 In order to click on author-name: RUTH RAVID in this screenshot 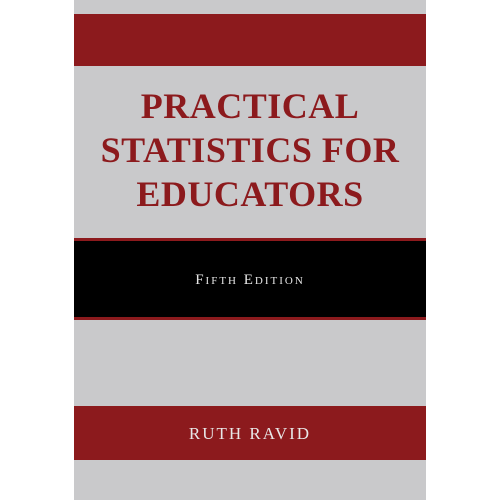, I will do `click(250, 433)`.